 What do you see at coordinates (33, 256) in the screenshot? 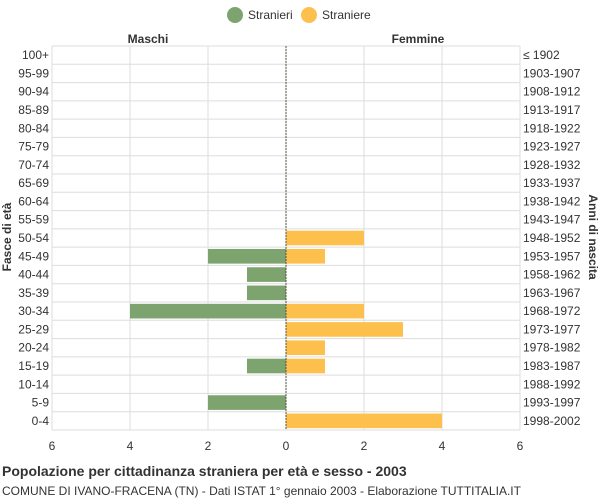
I see `age-group-label: 45-49` at bounding box center [33, 256].